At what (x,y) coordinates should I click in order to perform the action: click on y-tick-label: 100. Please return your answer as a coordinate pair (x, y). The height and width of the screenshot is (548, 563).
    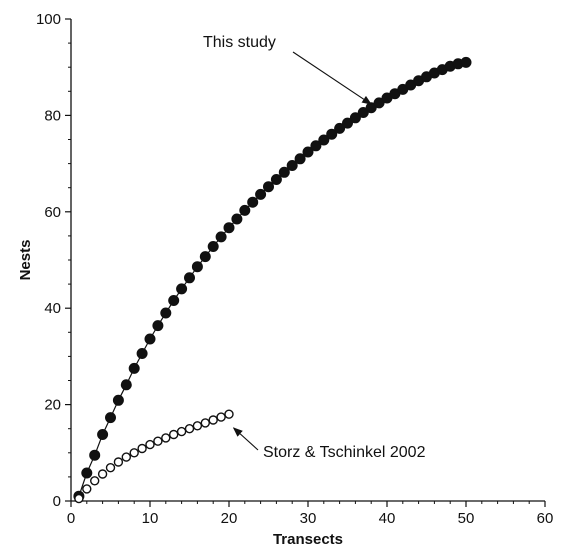
    Looking at the image, I should click on (48, 19).